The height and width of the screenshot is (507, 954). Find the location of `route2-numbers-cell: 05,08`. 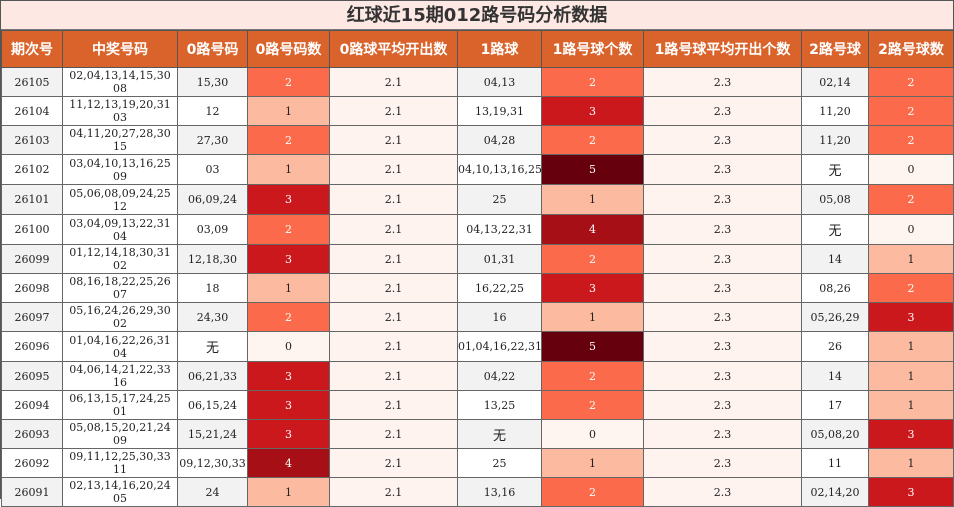

route2-numbers-cell: 05,08 is located at coordinates (835, 199).